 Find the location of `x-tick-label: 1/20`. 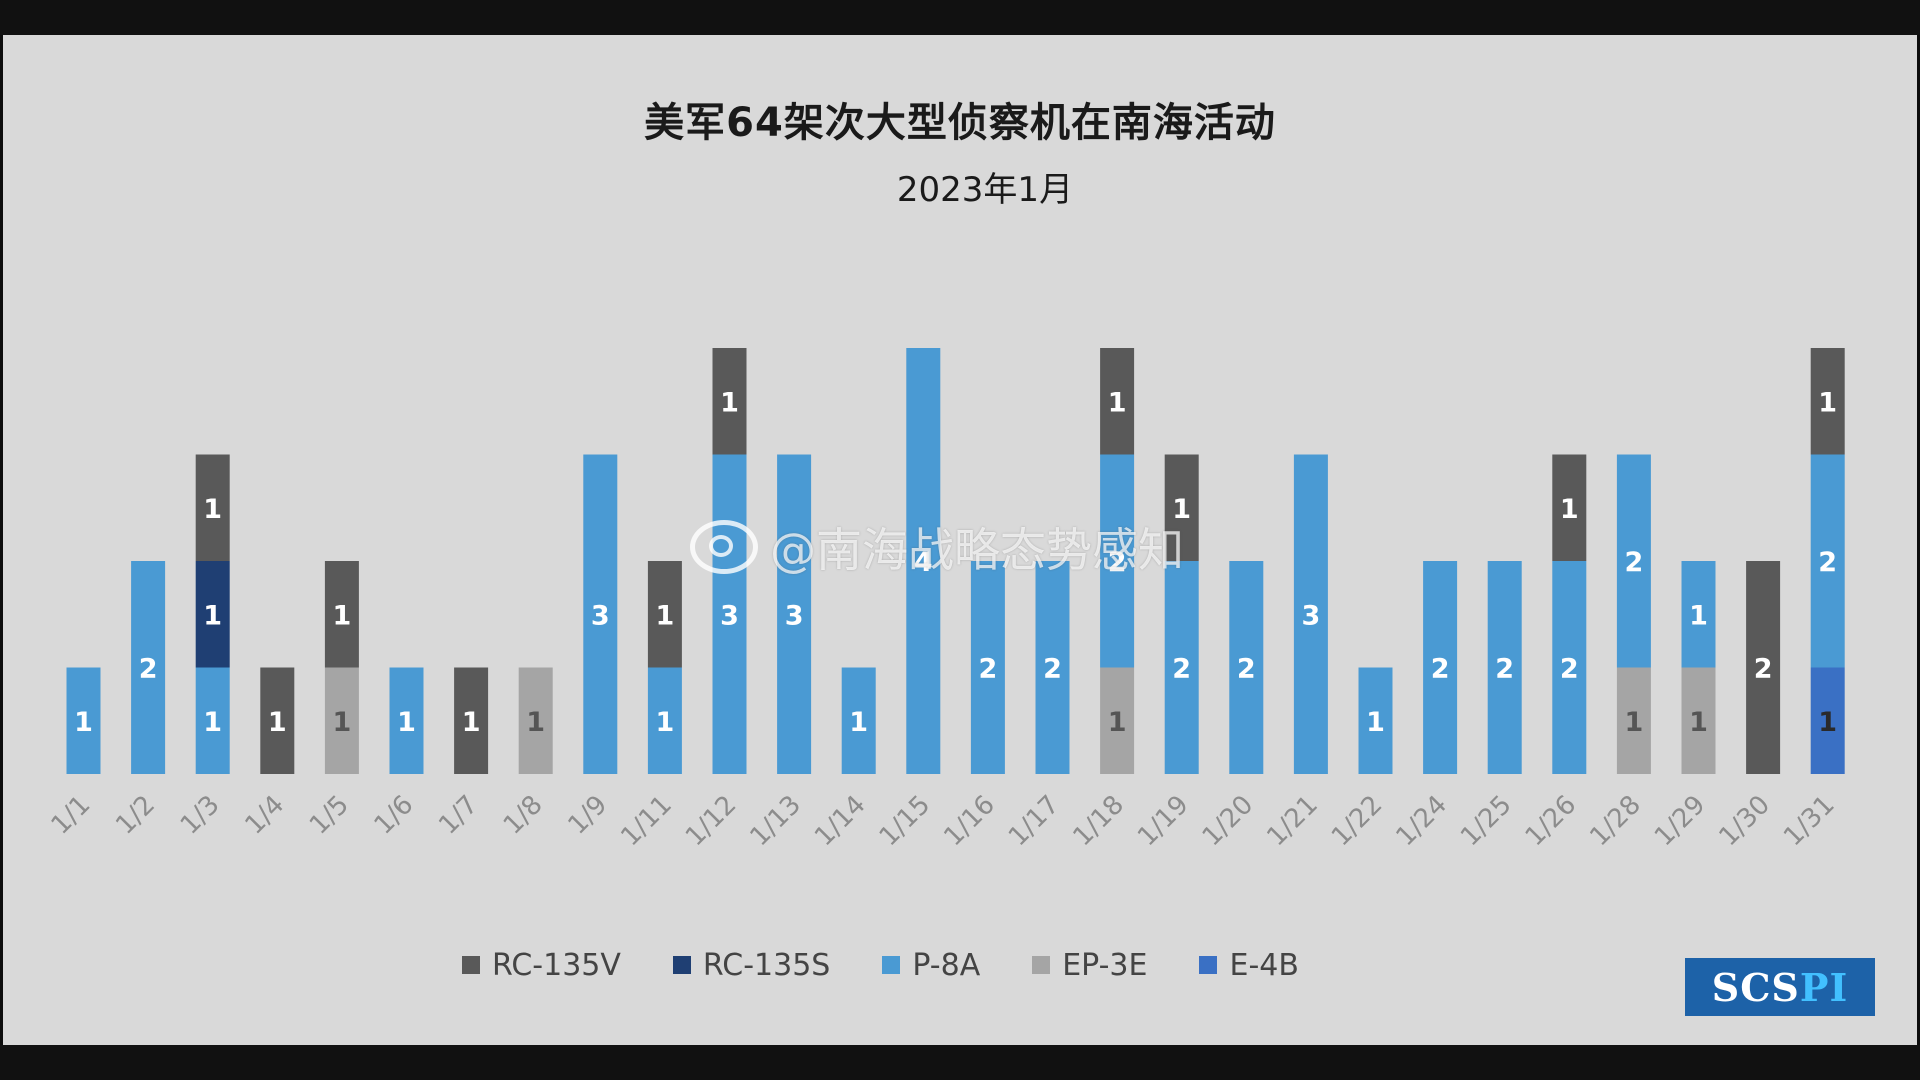

x-tick-label: 1/20 is located at coordinates (1228, 821).